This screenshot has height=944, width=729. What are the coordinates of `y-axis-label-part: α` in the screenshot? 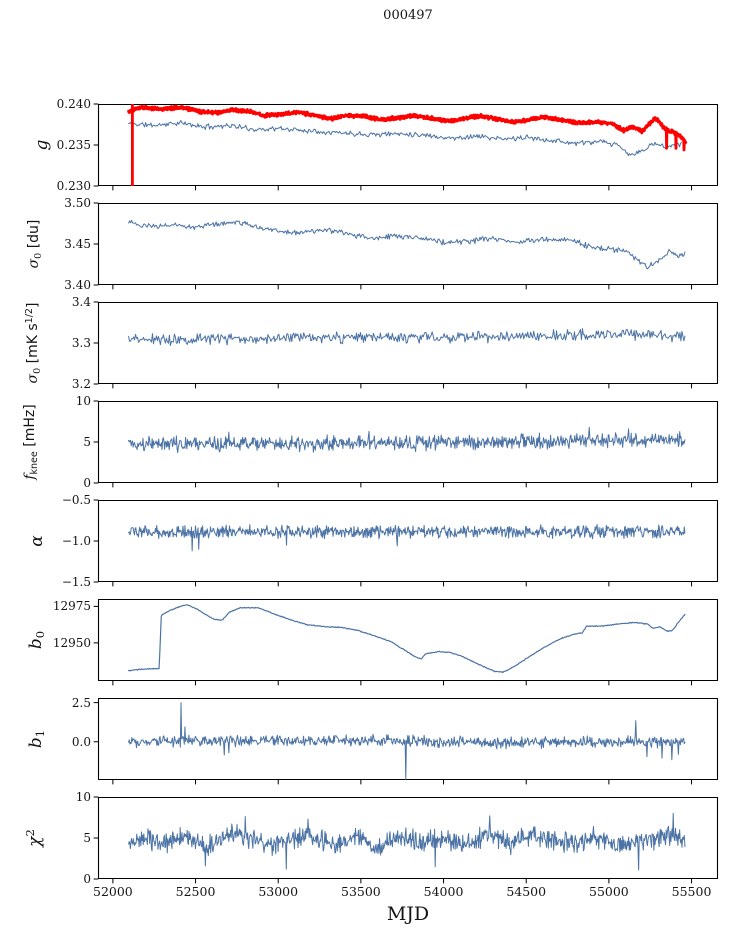 It's located at (37, 541).